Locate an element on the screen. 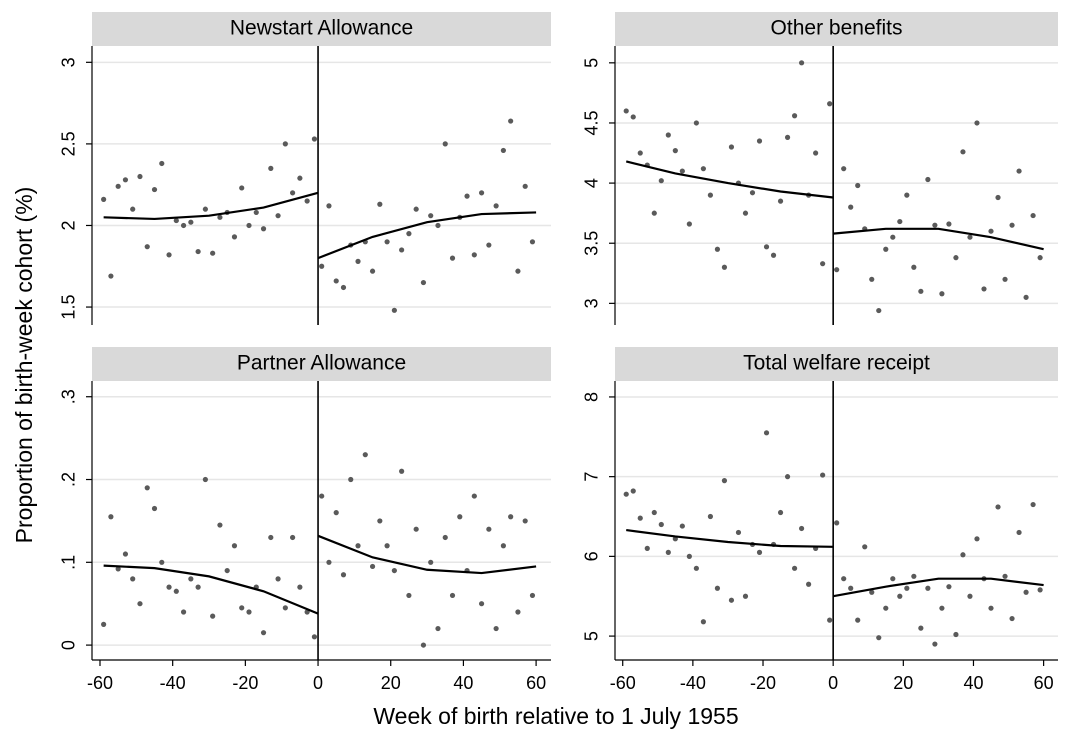  x-tick-label: 0 is located at coordinates (833, 683).